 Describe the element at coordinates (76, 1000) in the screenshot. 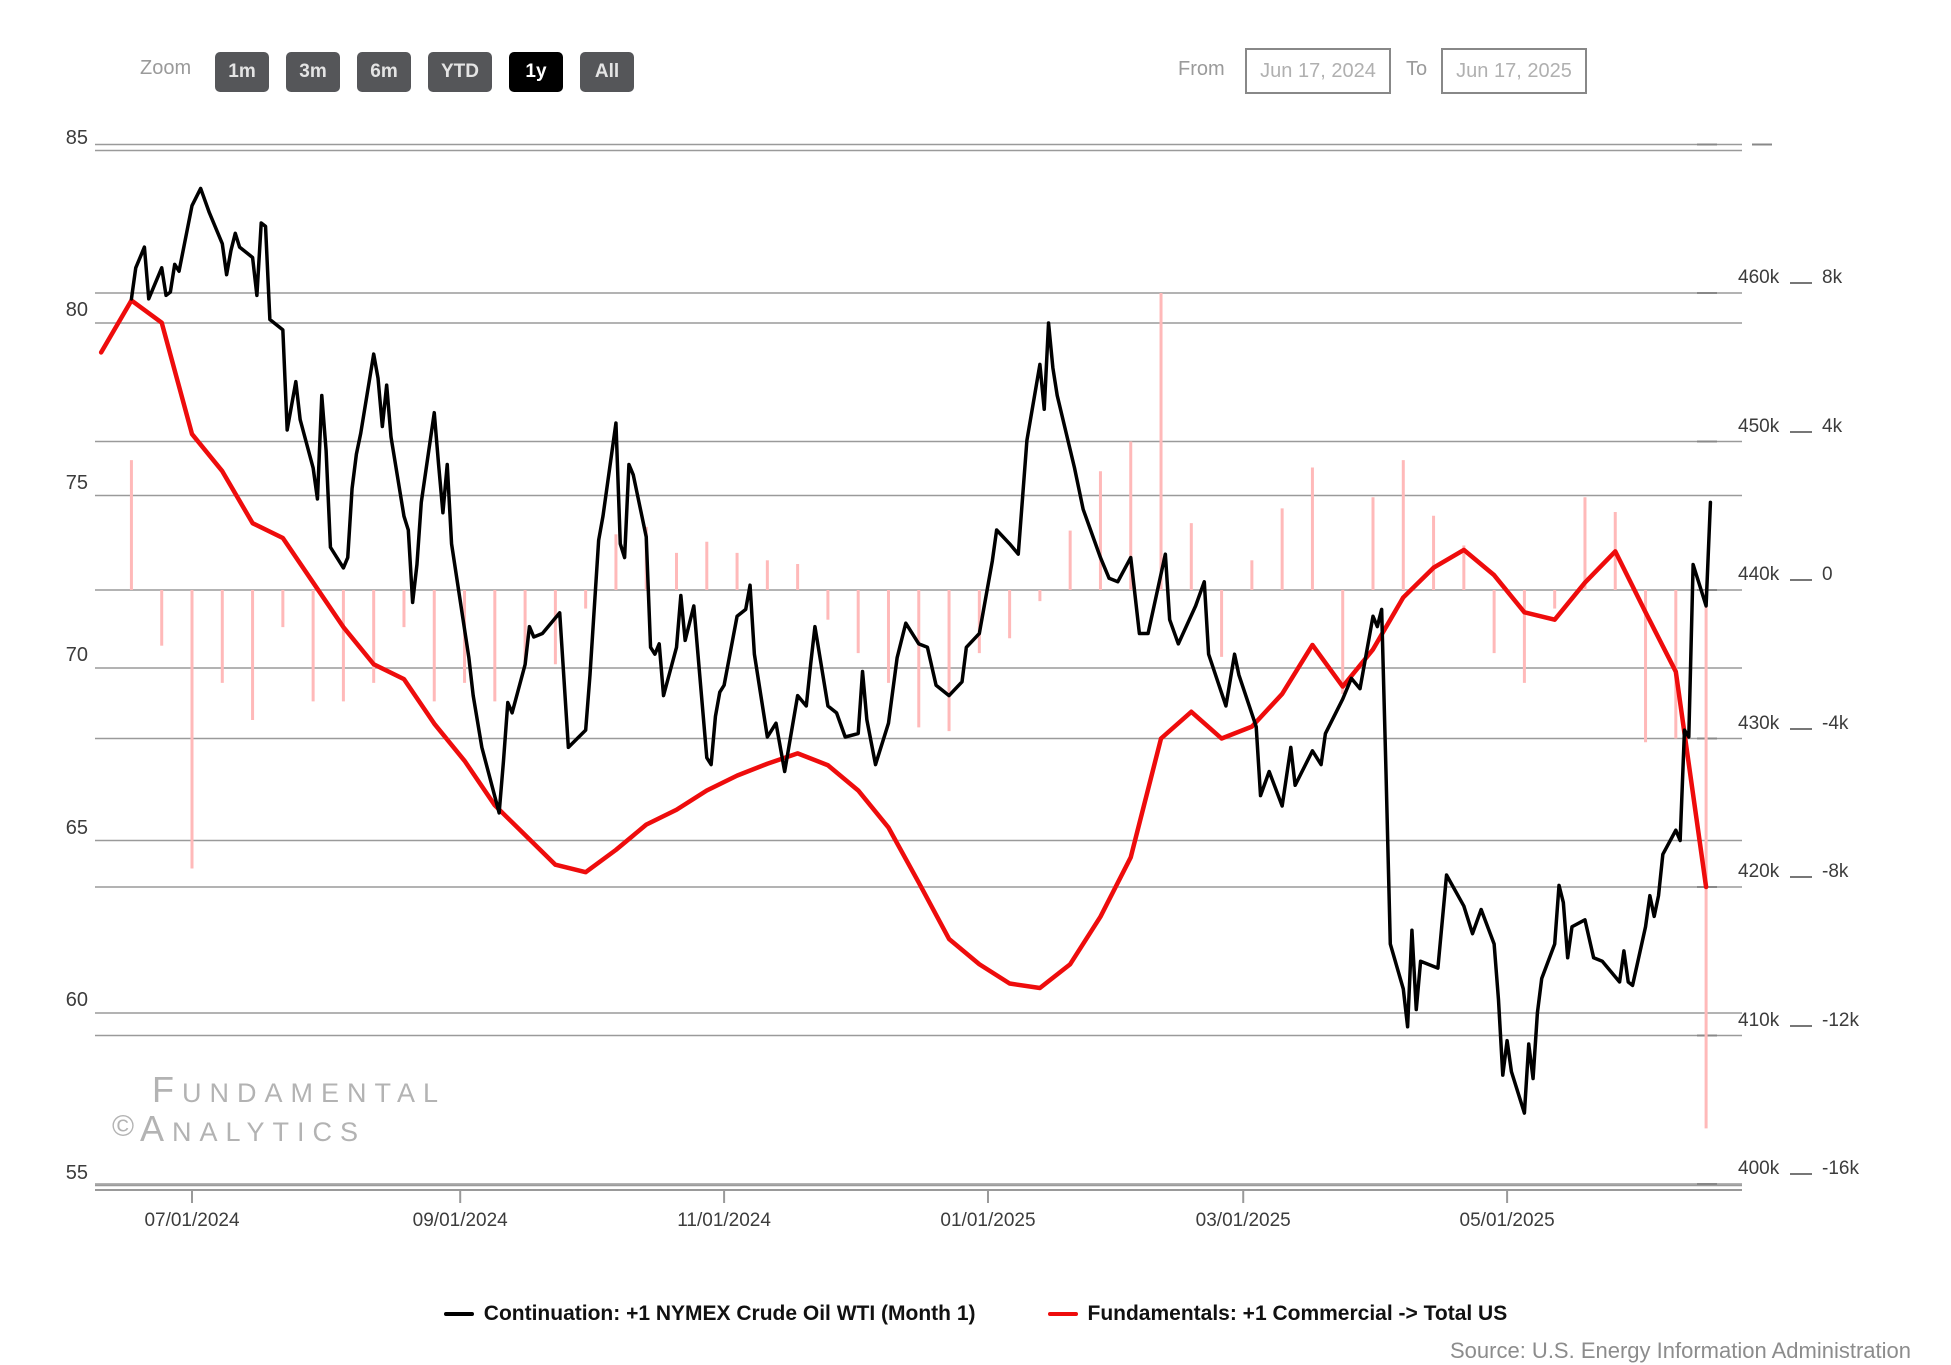

I see `price-axis-label-60: 60` at that location.